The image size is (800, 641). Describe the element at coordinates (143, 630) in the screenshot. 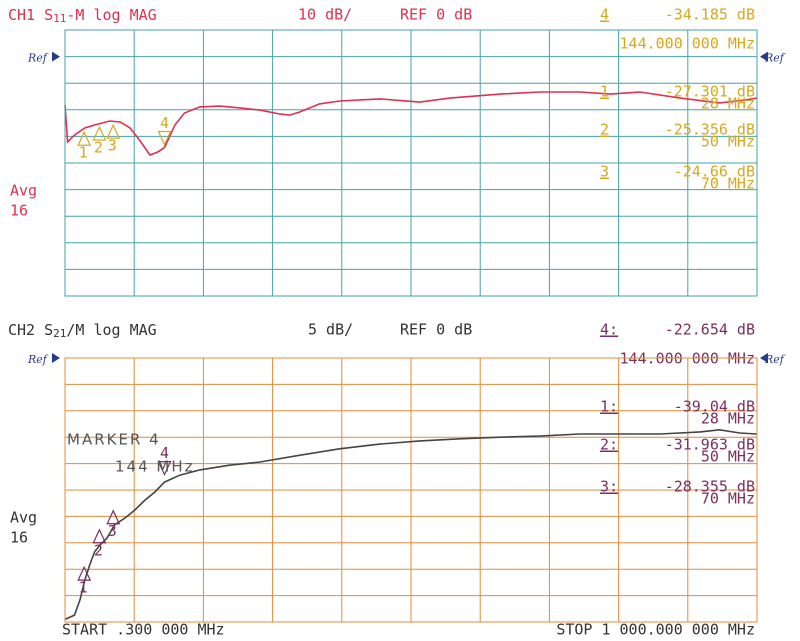

I see `x-start-label: START .300 000 MHz` at that location.